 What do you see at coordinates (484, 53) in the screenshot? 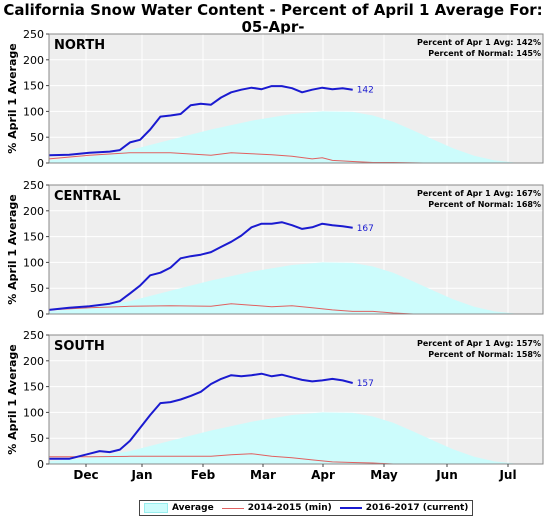
I see `stat-normal-north: Percent of Normal: 145%` at bounding box center [484, 53].